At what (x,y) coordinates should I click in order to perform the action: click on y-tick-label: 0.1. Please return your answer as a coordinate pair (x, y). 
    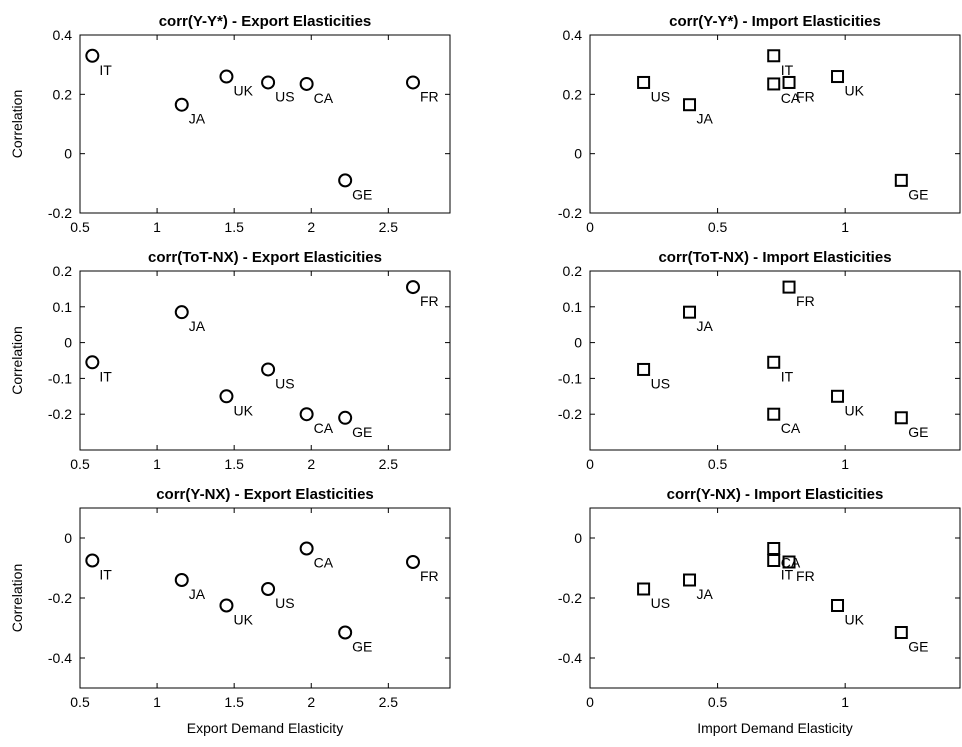
    Looking at the image, I should click on (573, 307).